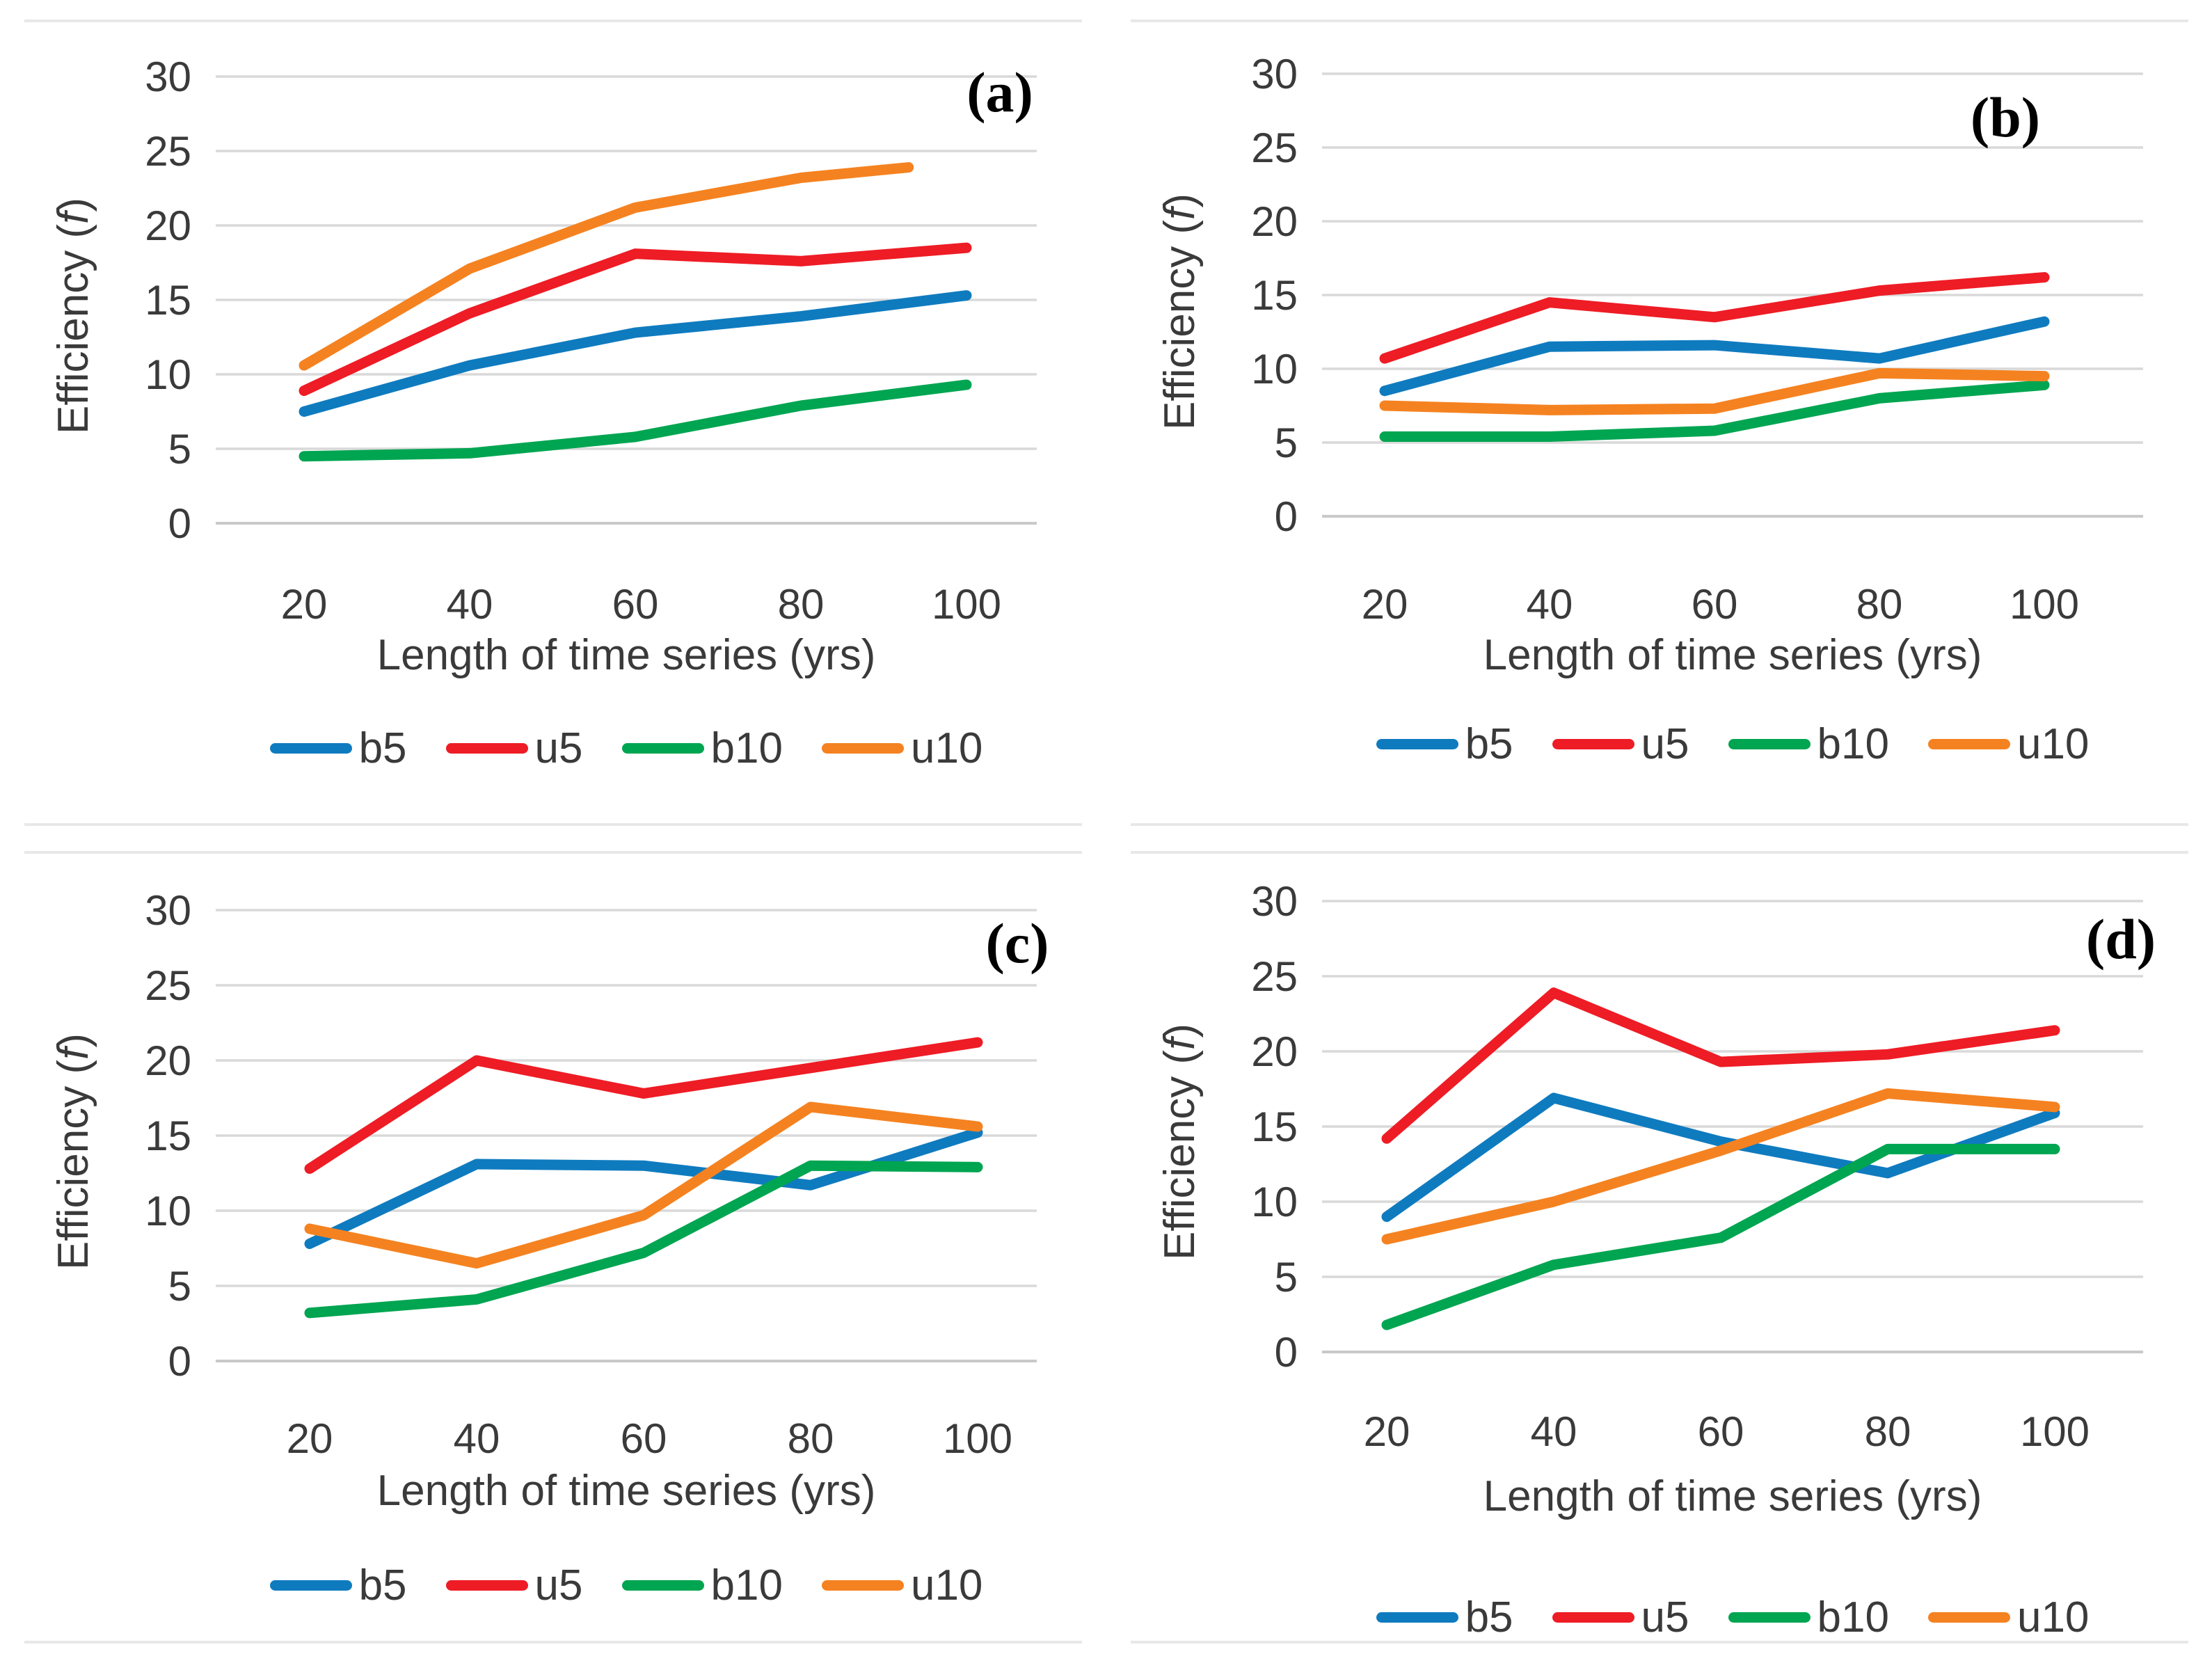  What do you see at coordinates (2044, 604) in the screenshot?
I see `x-tick-label: 100` at bounding box center [2044, 604].